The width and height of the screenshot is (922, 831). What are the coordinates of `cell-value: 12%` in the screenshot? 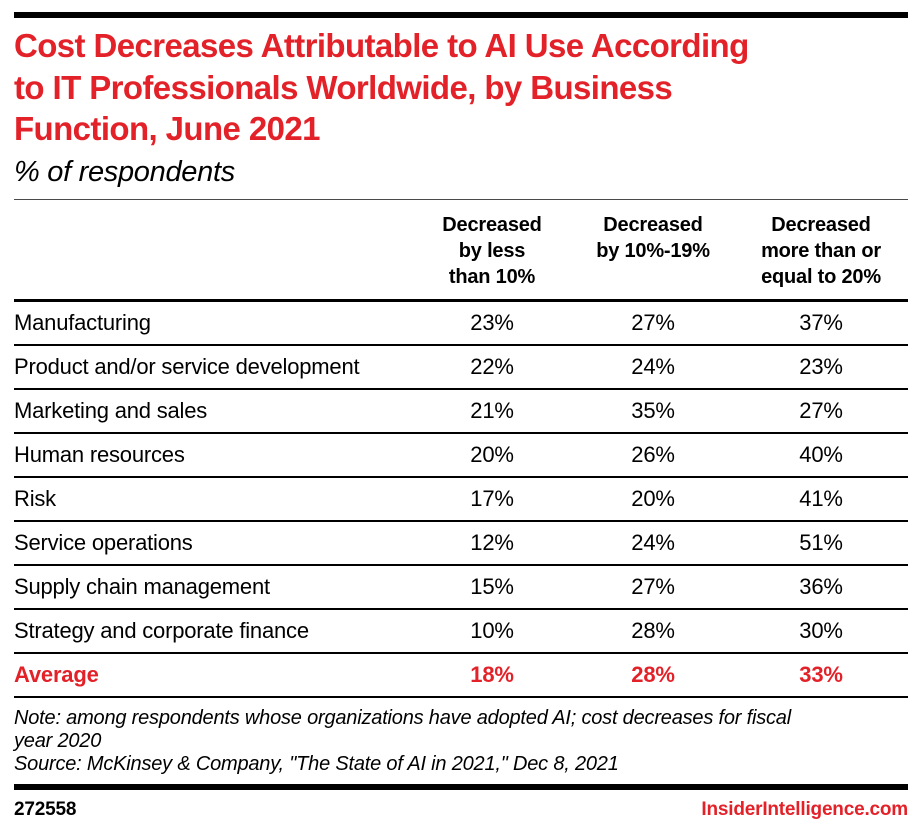 It's located at (492, 543).